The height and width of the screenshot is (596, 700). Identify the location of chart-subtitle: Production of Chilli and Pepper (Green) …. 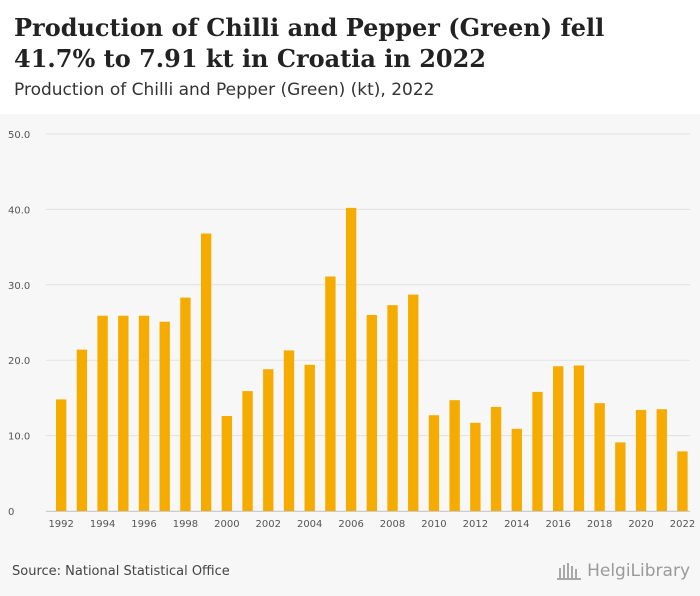
(224, 90).